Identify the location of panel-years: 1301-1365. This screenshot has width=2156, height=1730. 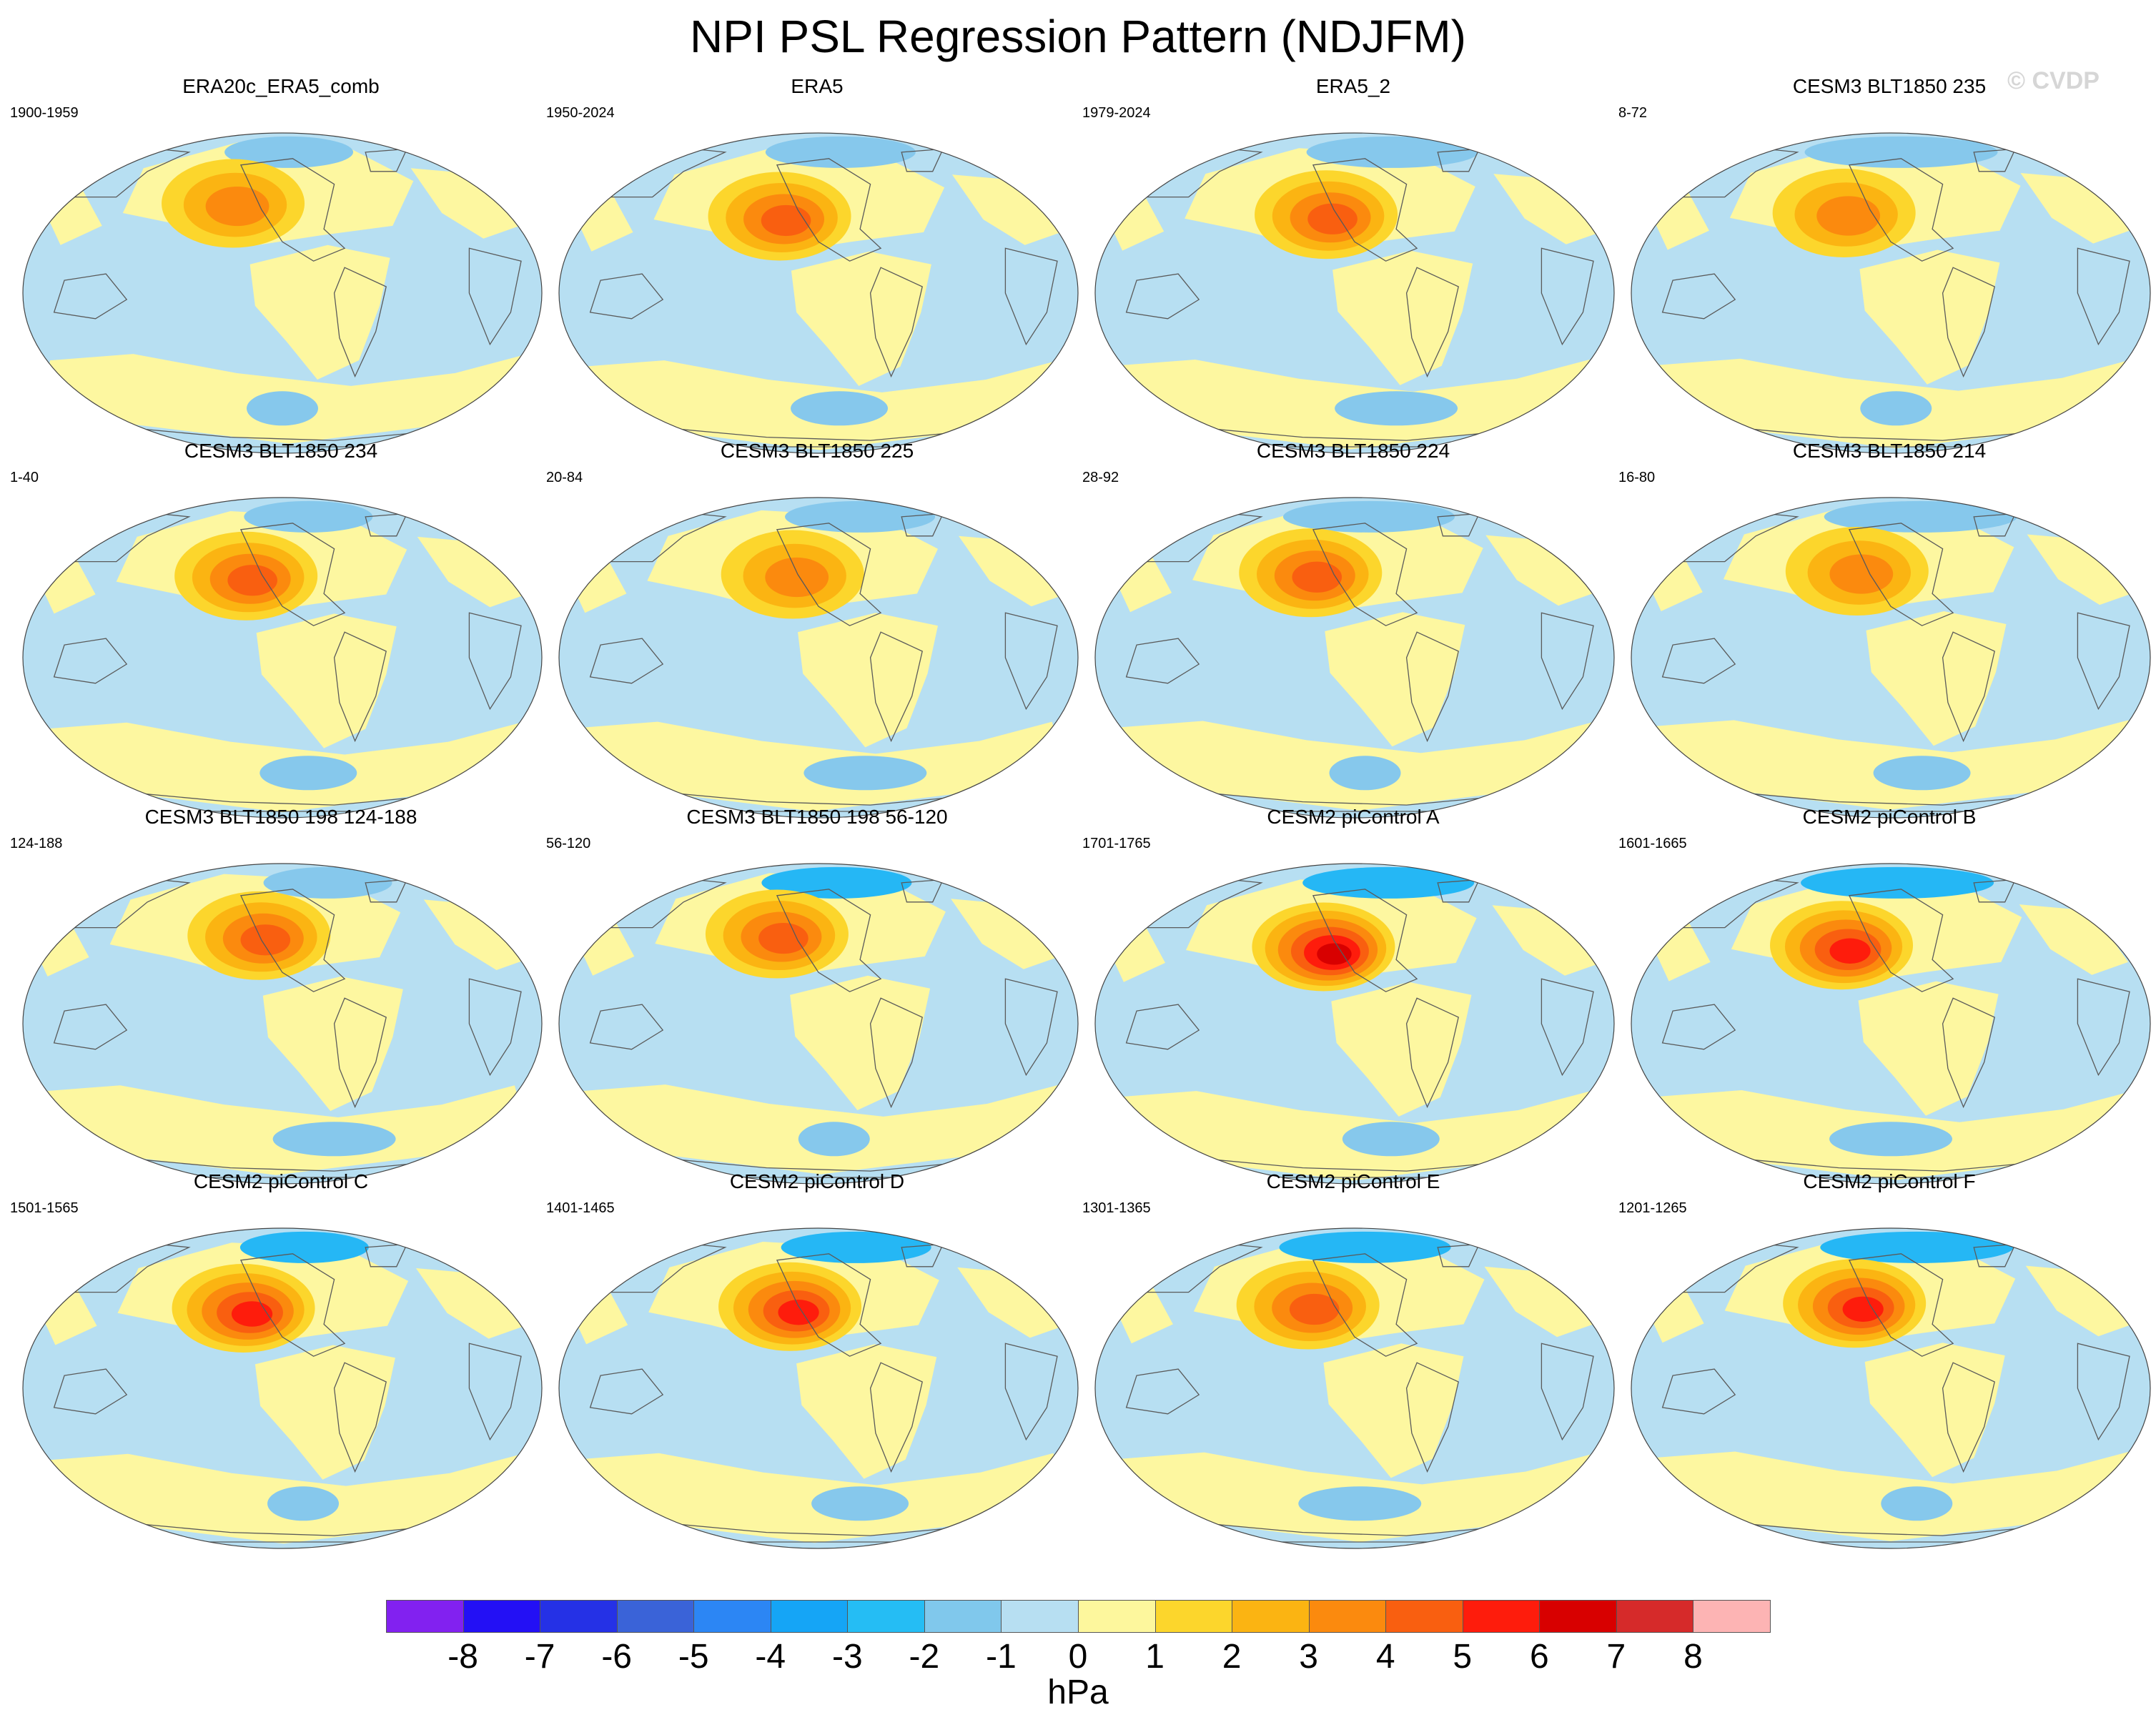
(1116, 1208).